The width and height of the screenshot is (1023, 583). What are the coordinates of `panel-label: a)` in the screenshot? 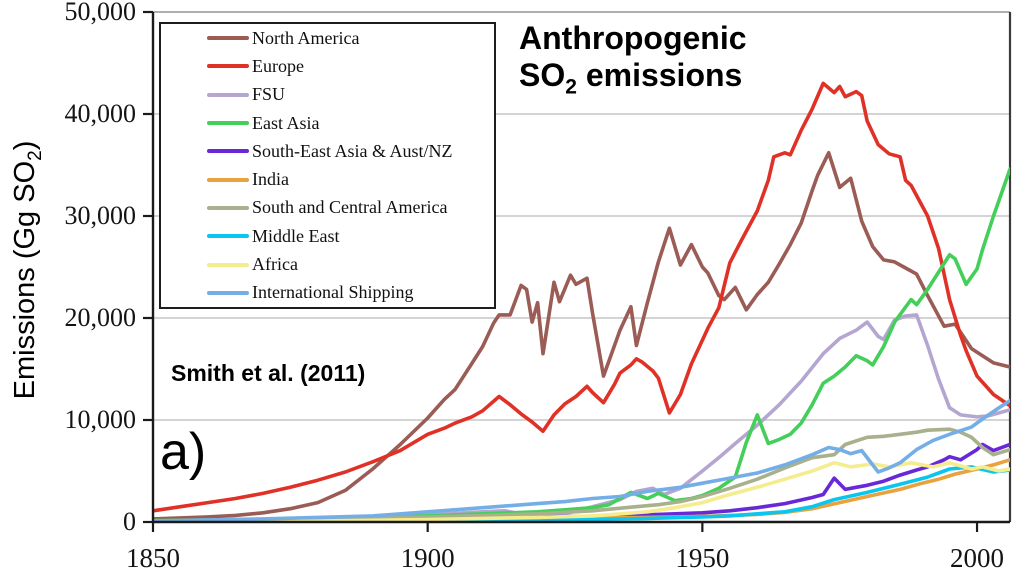 It's located at (183, 452).